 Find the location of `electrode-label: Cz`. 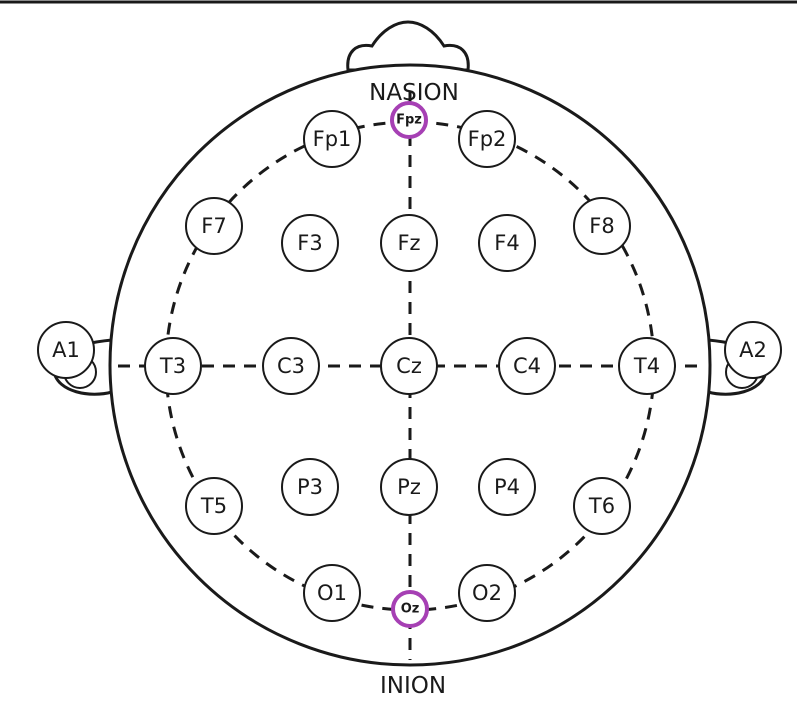

electrode-label: Cz is located at coordinates (409, 366).